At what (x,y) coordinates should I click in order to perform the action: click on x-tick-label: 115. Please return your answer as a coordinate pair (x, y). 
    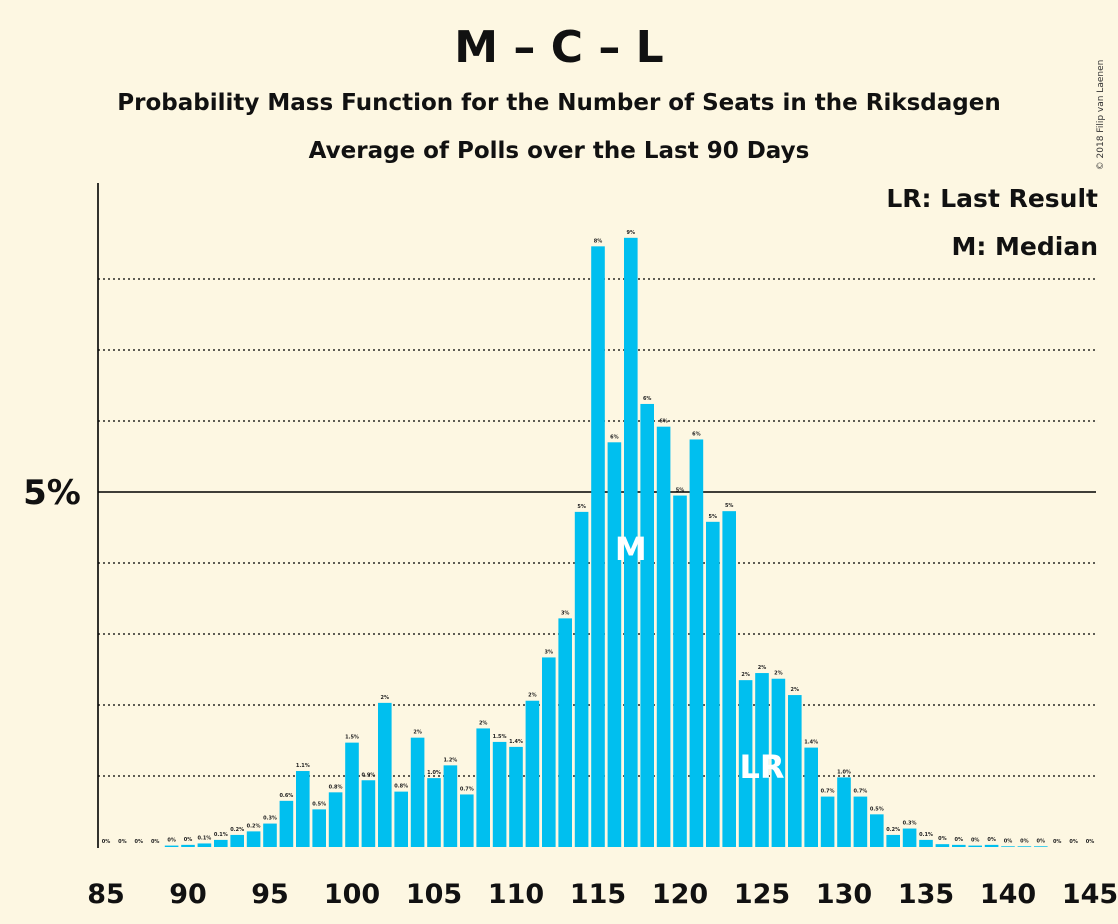
    Looking at the image, I should click on (598, 894).